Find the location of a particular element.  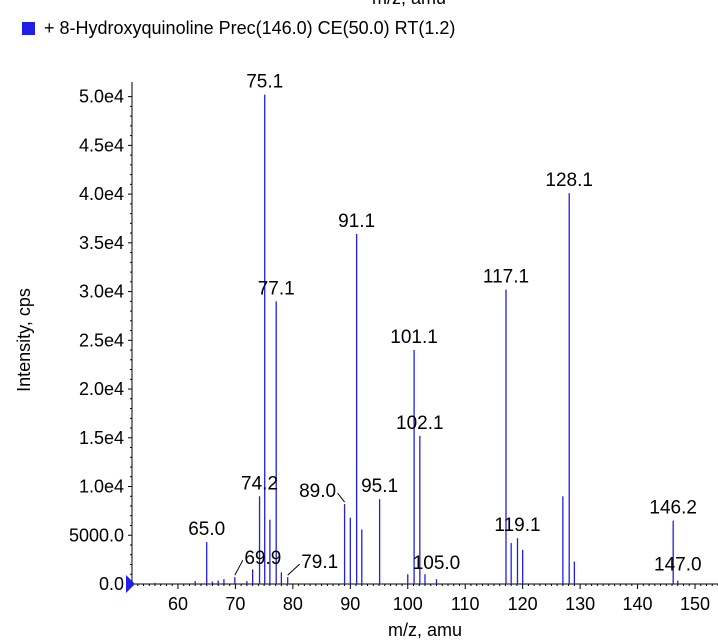

x-tick-label: 120 is located at coordinates (523, 604).